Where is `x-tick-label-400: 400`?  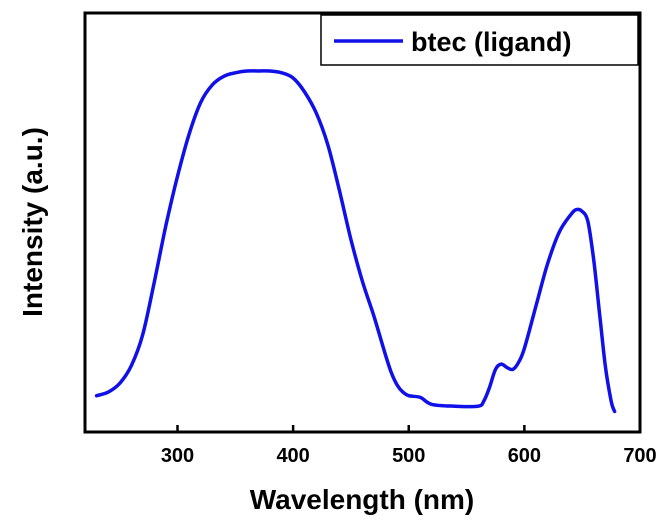
x-tick-label-400: 400 is located at coordinates (292, 456).